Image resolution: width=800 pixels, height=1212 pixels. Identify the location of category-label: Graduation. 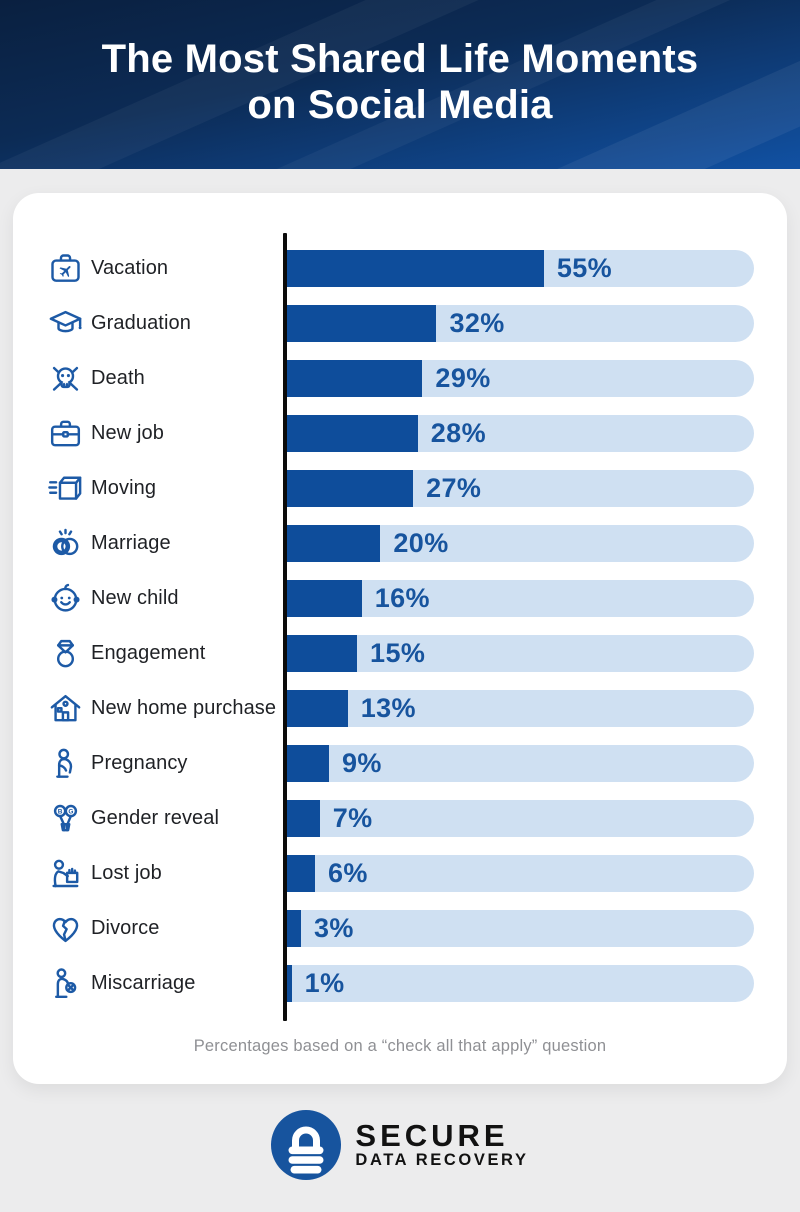
(141, 323).